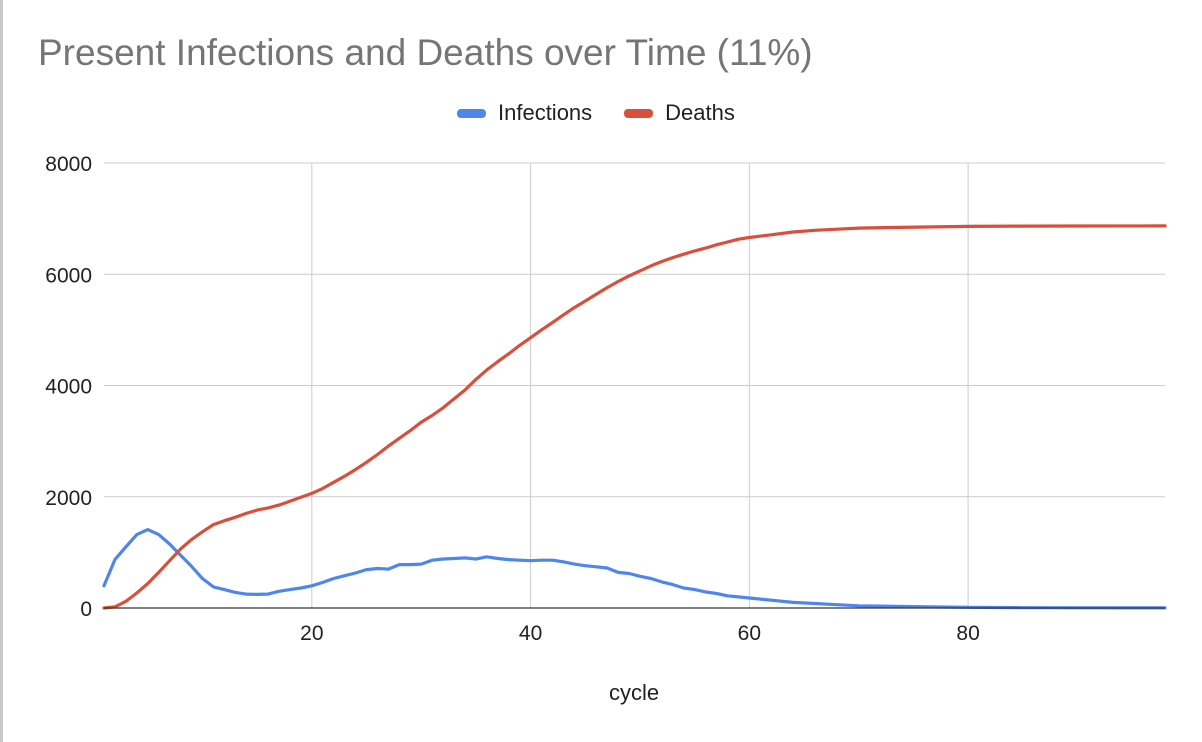 The height and width of the screenshot is (742, 1202). Describe the element at coordinates (68, 275) in the screenshot. I see `y-tick-label: 6000` at that location.